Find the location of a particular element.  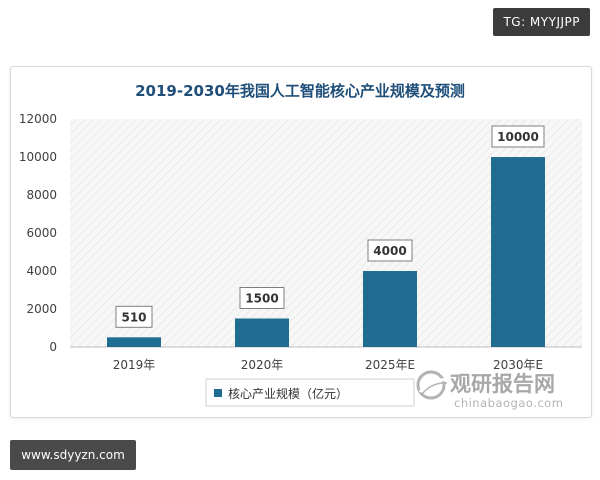

data-label: 10000 is located at coordinates (518, 137).